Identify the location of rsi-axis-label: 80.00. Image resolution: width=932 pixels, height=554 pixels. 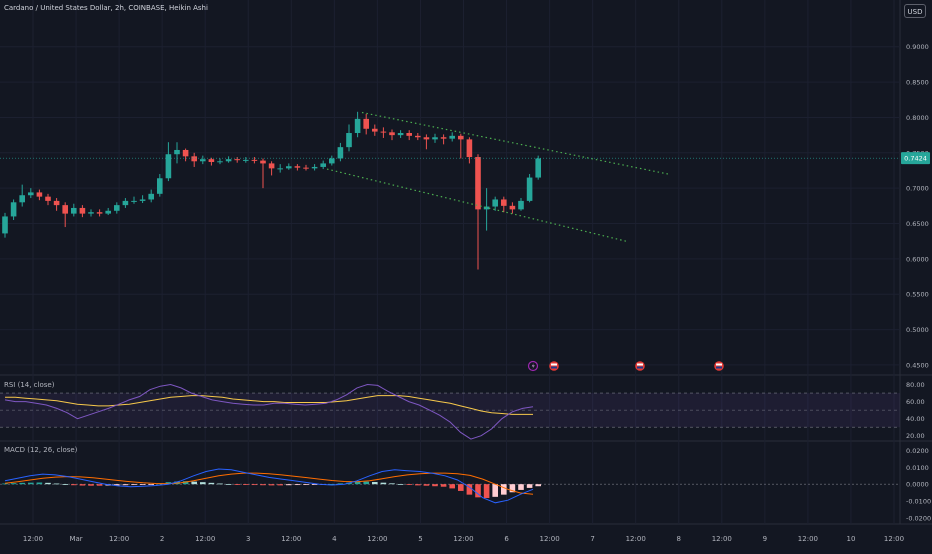
(915, 385).